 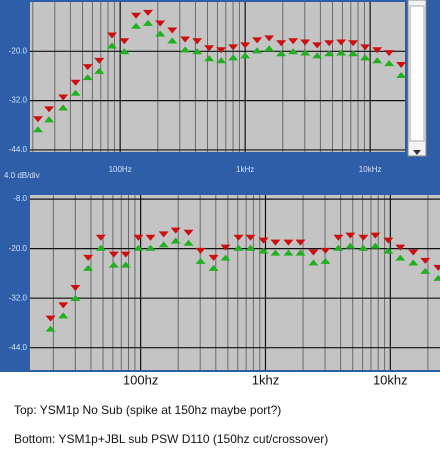 What do you see at coordinates (417, 152) in the screenshot?
I see `scroll-arrow` at bounding box center [417, 152].